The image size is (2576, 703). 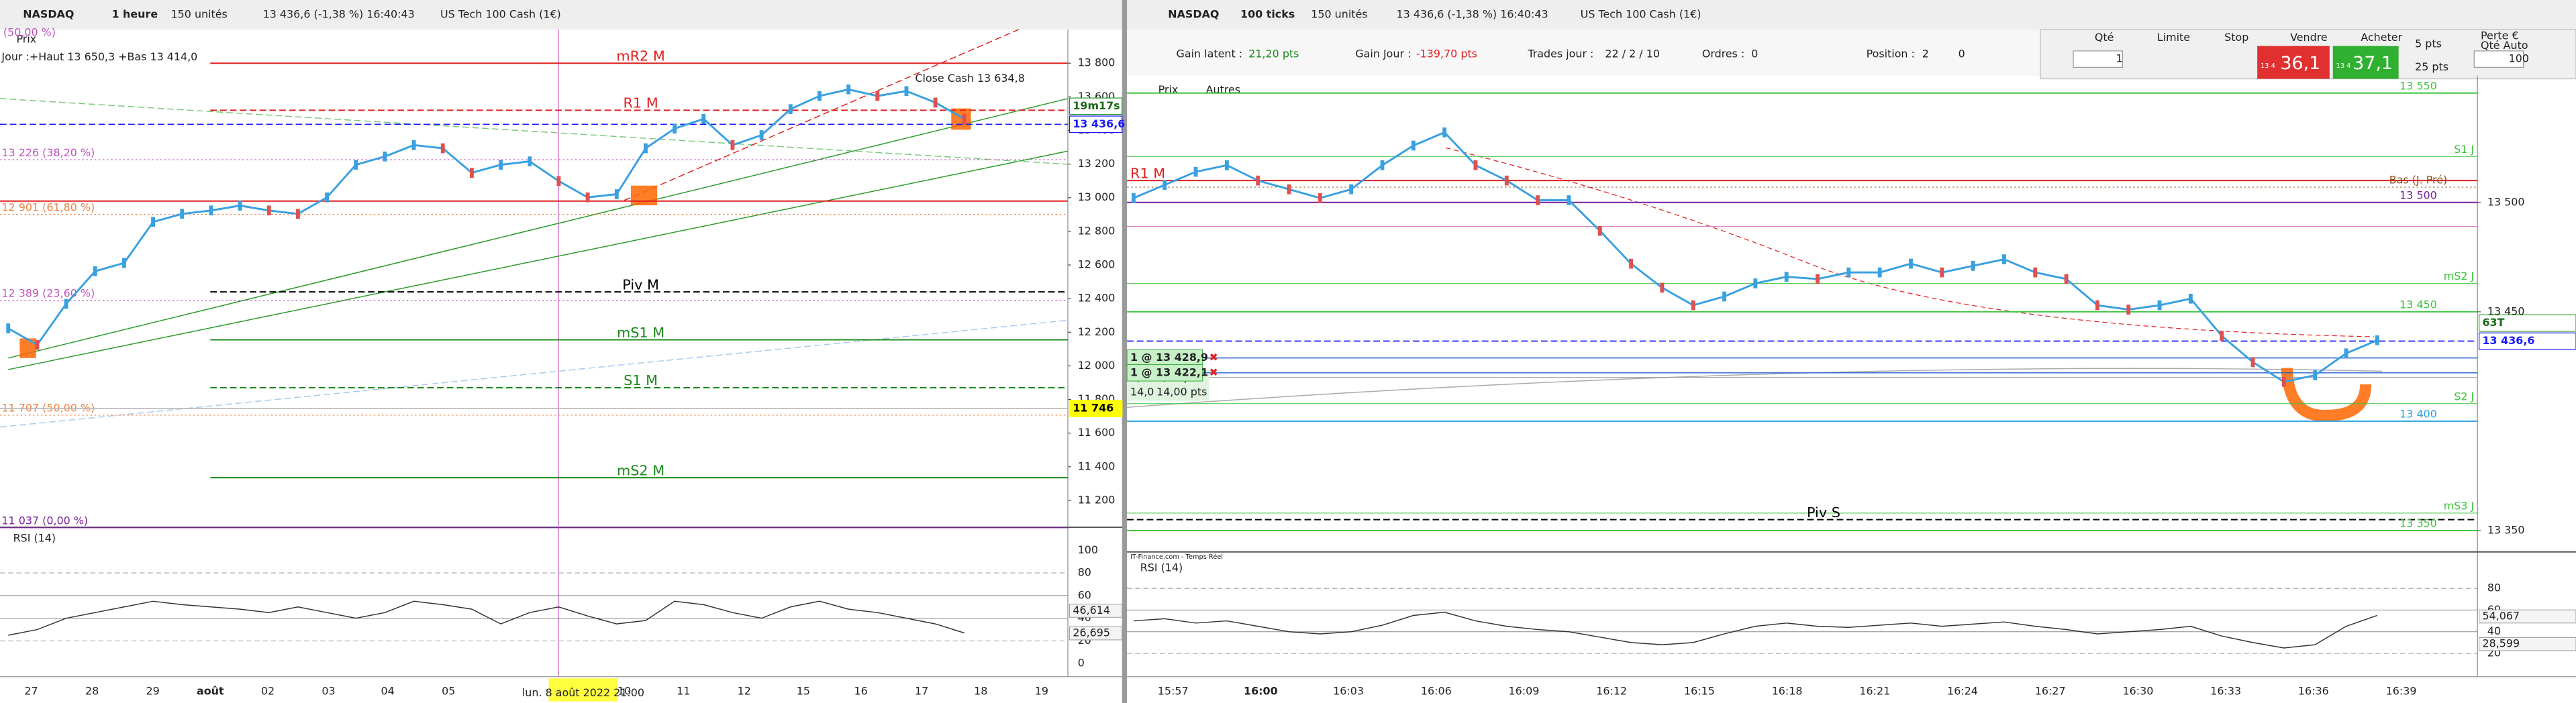 What do you see at coordinates (2104, 37) in the screenshot?
I see `order-qty: Qté` at bounding box center [2104, 37].